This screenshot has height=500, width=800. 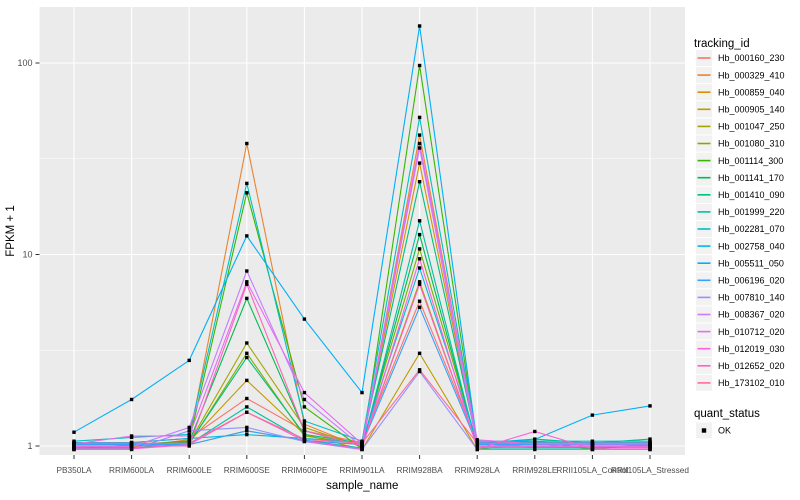 I want to click on y-axis-title: FPKM + 1, so click(x=11, y=230).